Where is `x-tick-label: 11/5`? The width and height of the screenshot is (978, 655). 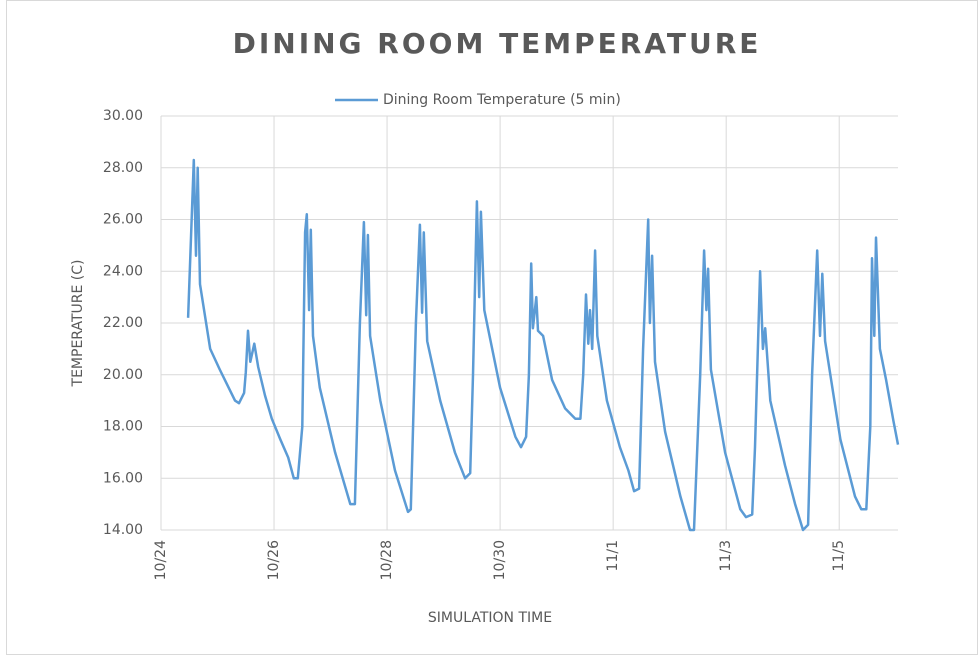 x-tick-label: 11/5 is located at coordinates (839, 555).